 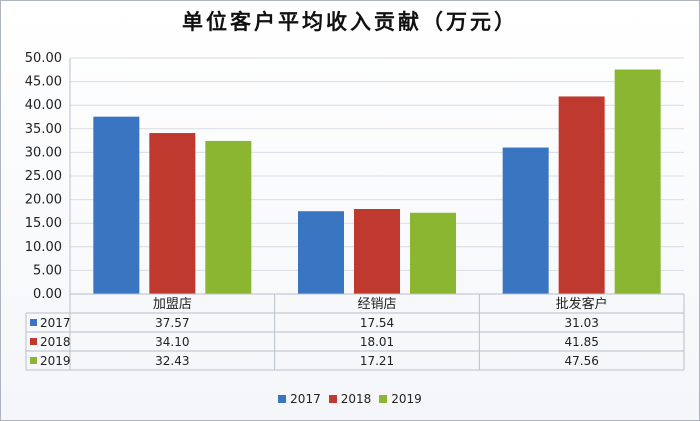 I want to click on legend-item: 2019, so click(x=400, y=399).